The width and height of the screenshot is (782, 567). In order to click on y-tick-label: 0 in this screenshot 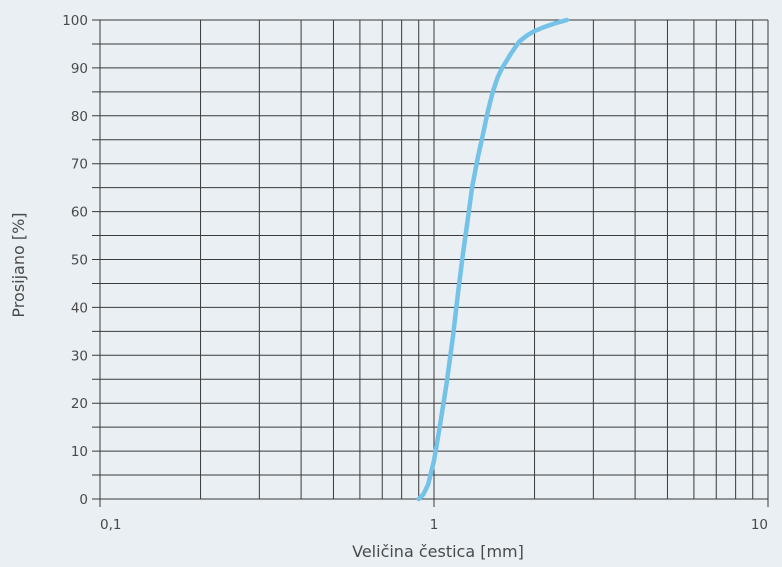, I will do `click(83, 500)`.